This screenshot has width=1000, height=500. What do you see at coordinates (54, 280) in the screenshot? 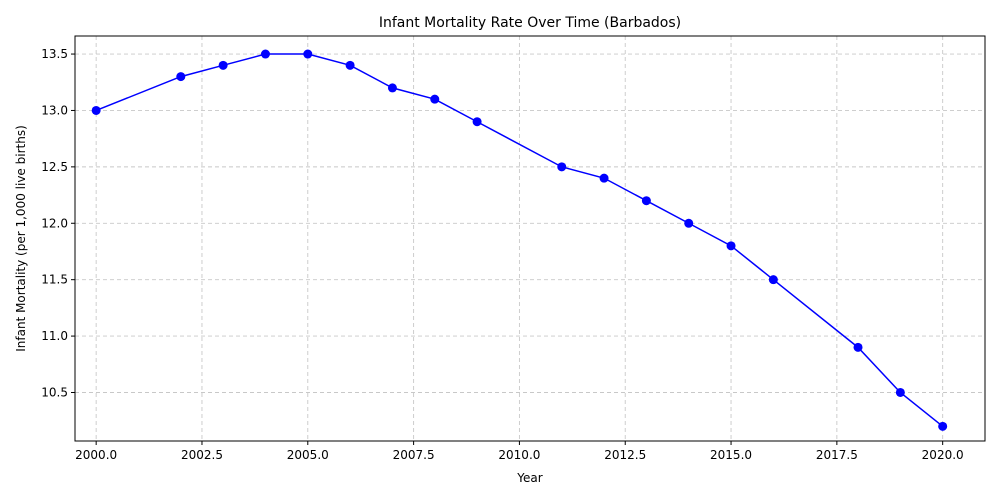
I see `y-tick-label: 11.5` at bounding box center [54, 280].